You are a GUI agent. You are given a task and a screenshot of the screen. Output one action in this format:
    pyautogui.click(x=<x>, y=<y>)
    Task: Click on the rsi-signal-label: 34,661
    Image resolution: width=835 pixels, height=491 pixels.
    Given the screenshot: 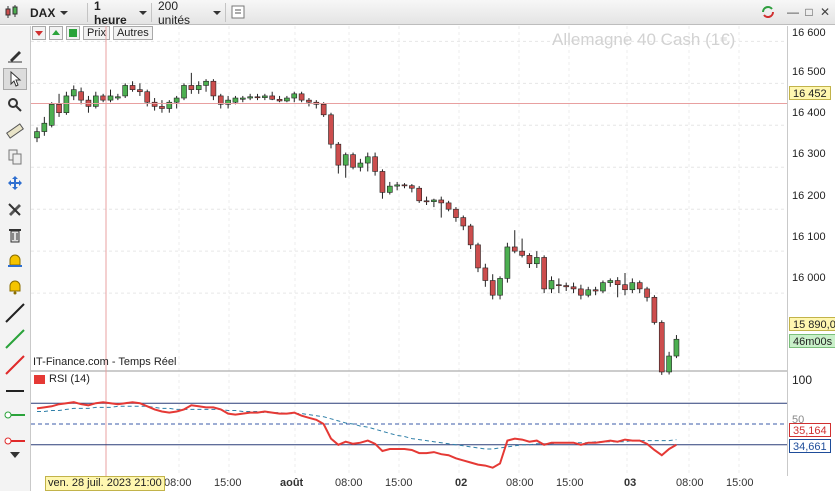 What is the action you would take?
    pyautogui.click(x=810, y=446)
    